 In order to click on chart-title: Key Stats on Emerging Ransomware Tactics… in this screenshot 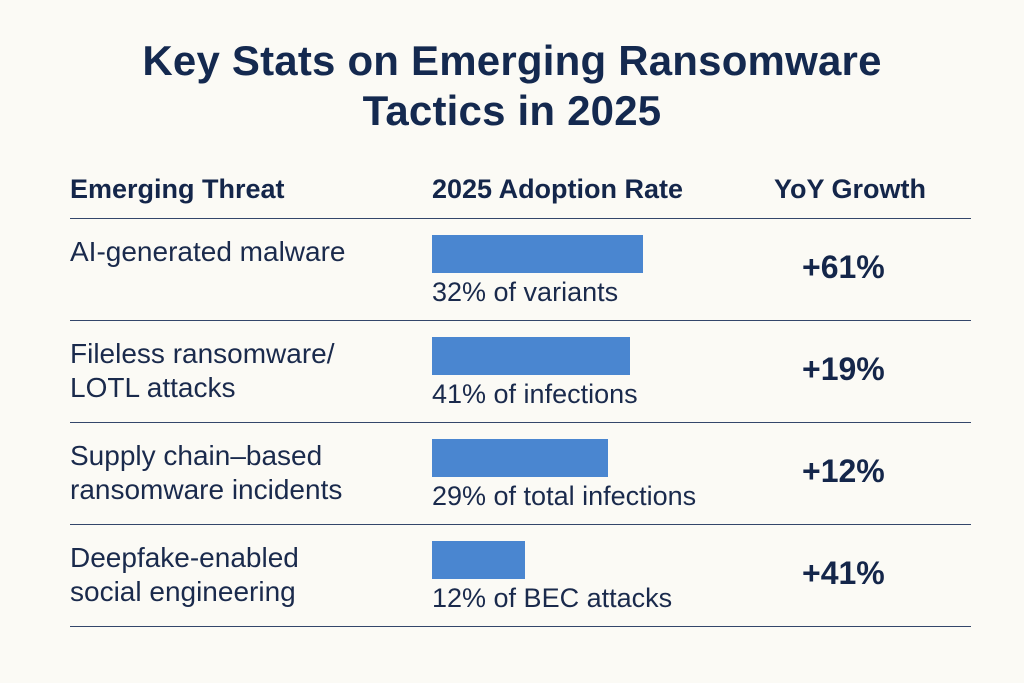, I will do `click(512, 86)`.